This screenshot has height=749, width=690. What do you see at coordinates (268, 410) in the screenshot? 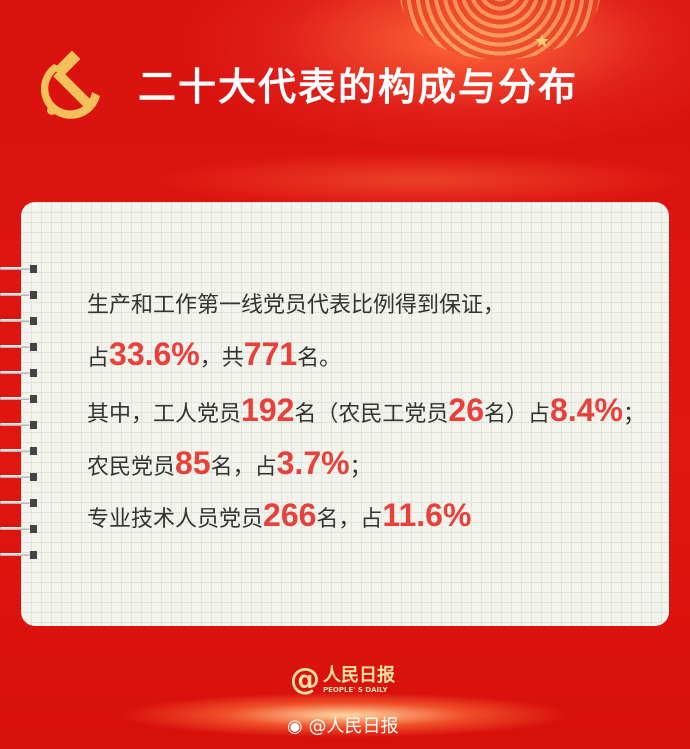
I see `highlight-count: 192` at bounding box center [268, 410].